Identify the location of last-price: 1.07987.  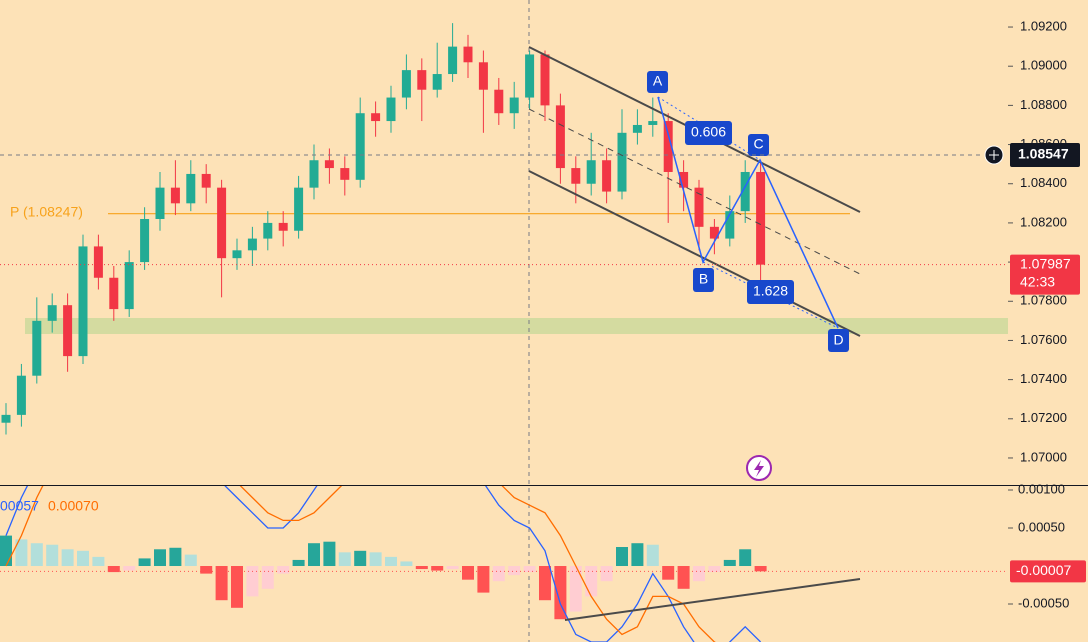
(1045, 263).